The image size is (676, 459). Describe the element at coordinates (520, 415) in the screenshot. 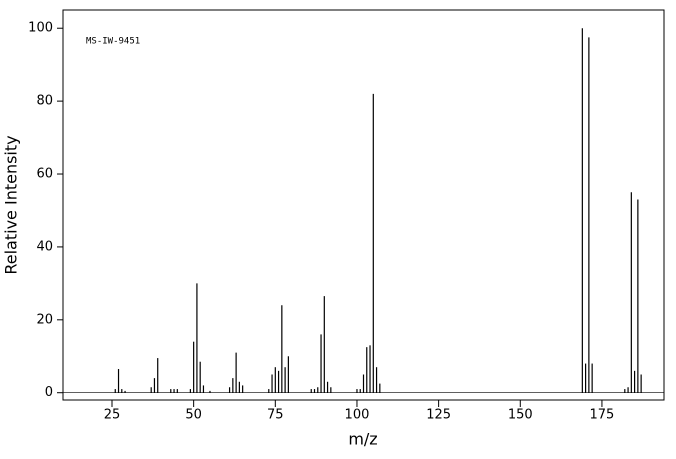

I see `x-tick-label: 150` at that location.